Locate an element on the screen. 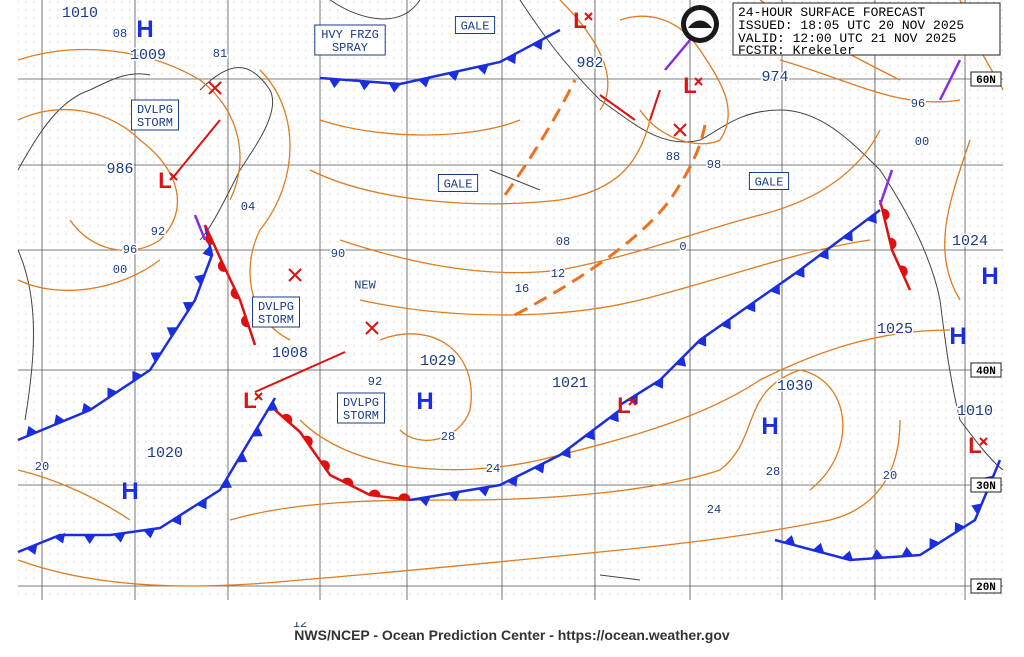 This screenshot has height=657, width=1024. isobar-label: 982 is located at coordinates (589, 63).